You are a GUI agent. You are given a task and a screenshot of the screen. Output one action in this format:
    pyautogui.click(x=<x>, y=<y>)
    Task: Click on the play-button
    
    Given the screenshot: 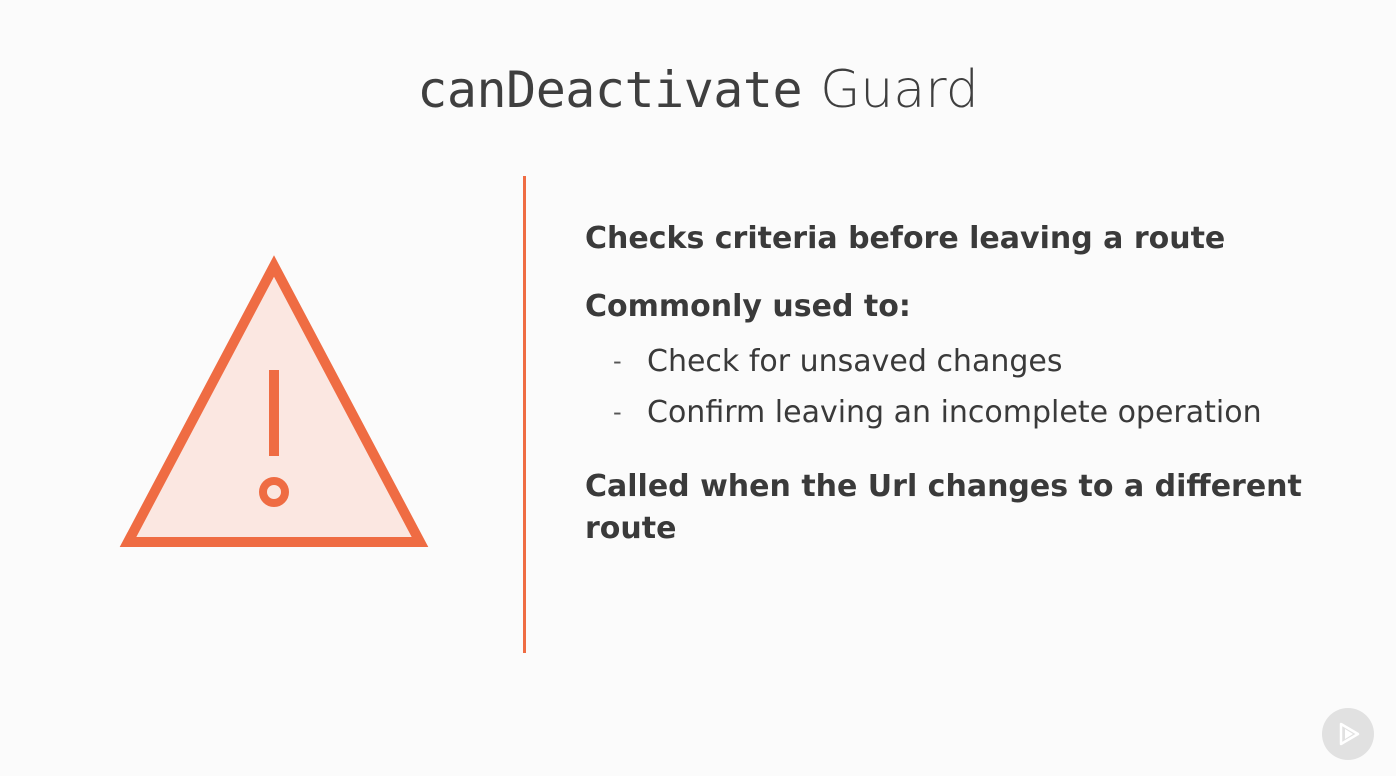 What is the action you would take?
    pyautogui.click(x=1348, y=734)
    